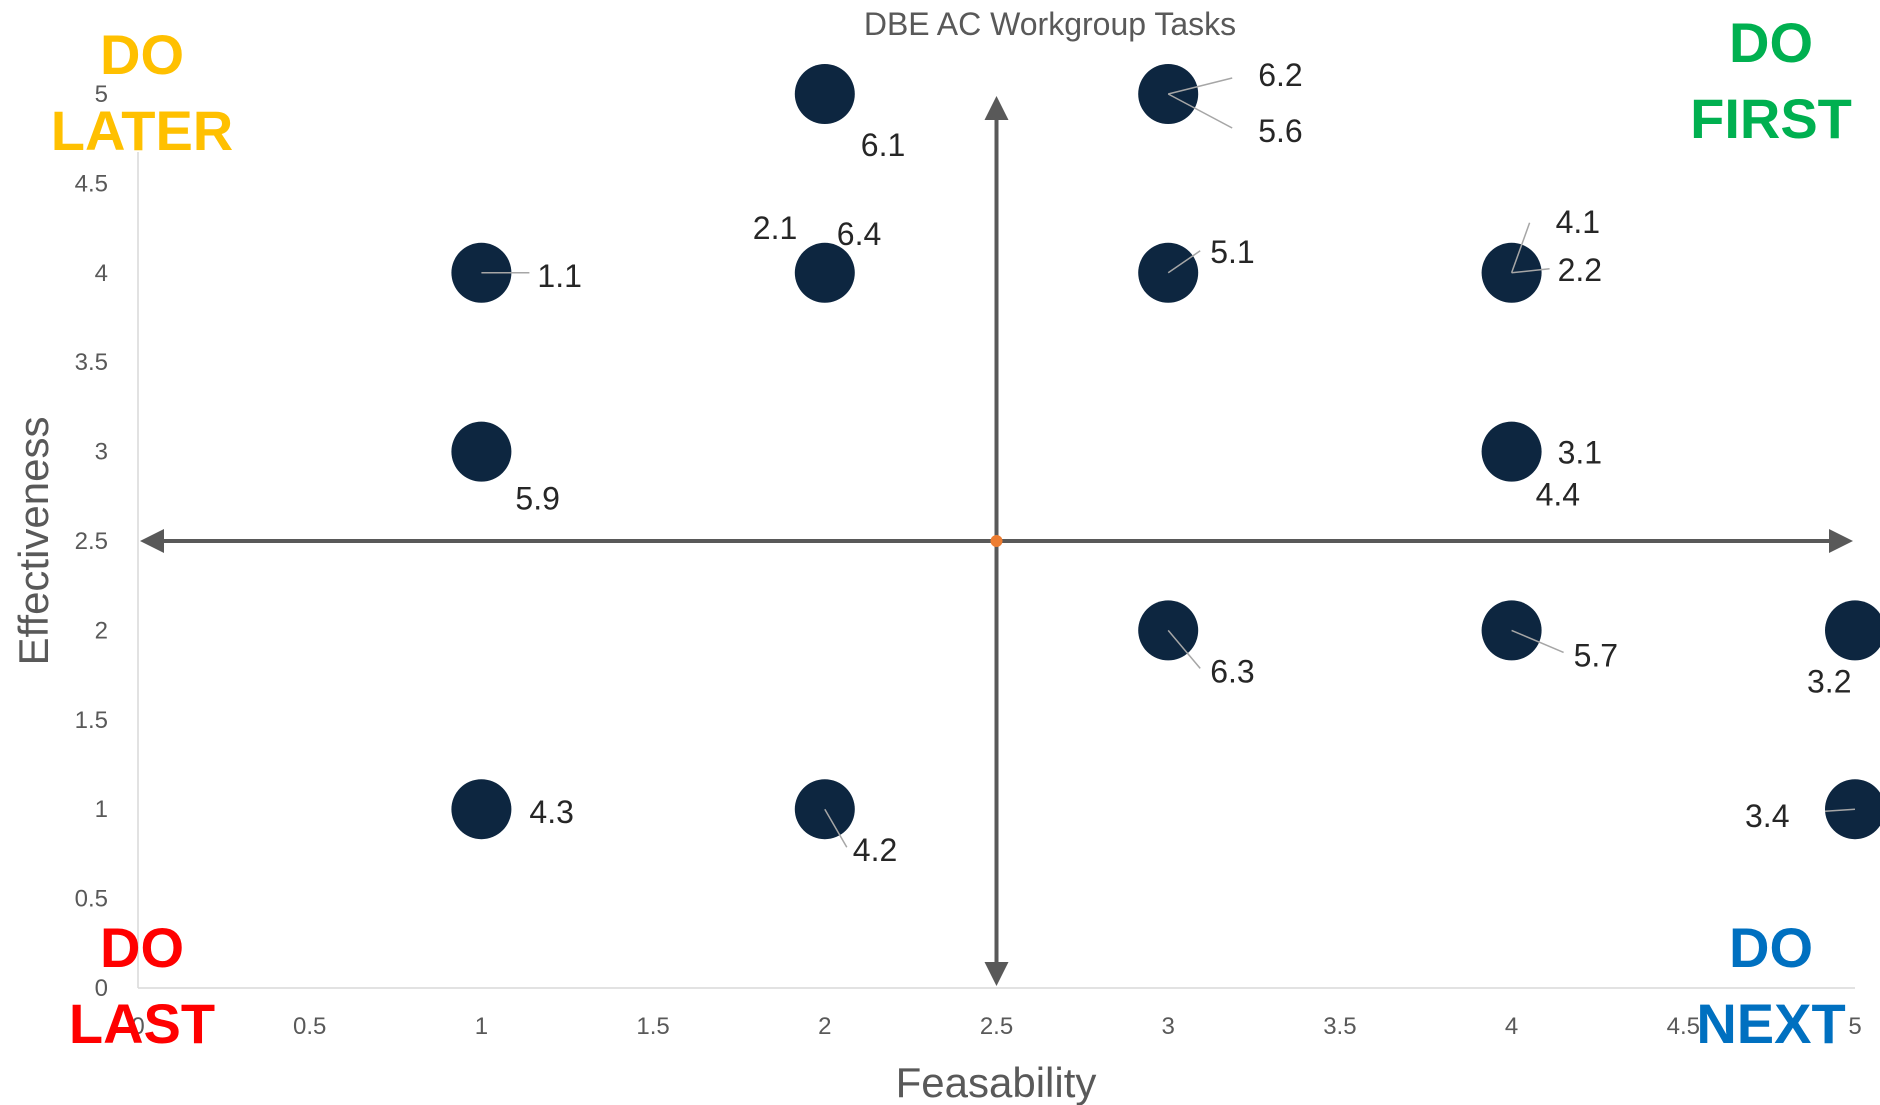 The image size is (1880, 1105). Describe the element at coordinates (33, 540) in the screenshot. I see `y-axis-title: Effectiveness` at that location.